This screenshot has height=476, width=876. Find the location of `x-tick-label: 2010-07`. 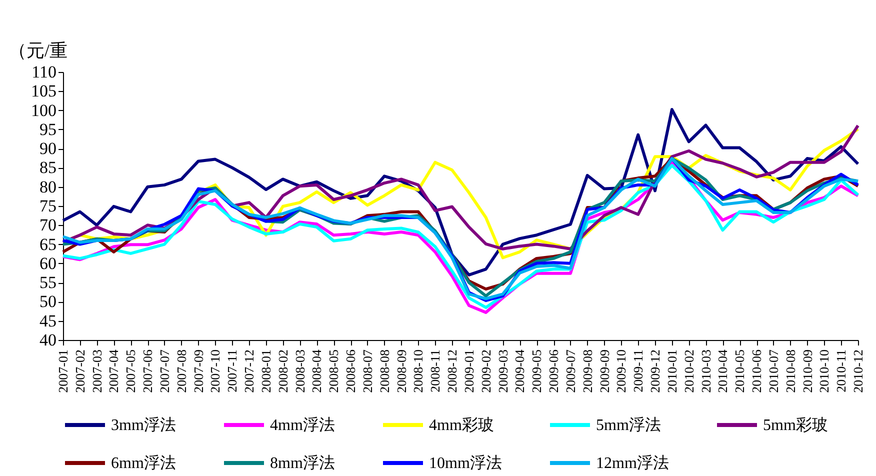

x-tick-label: 2010-07 is located at coordinates (773, 371).